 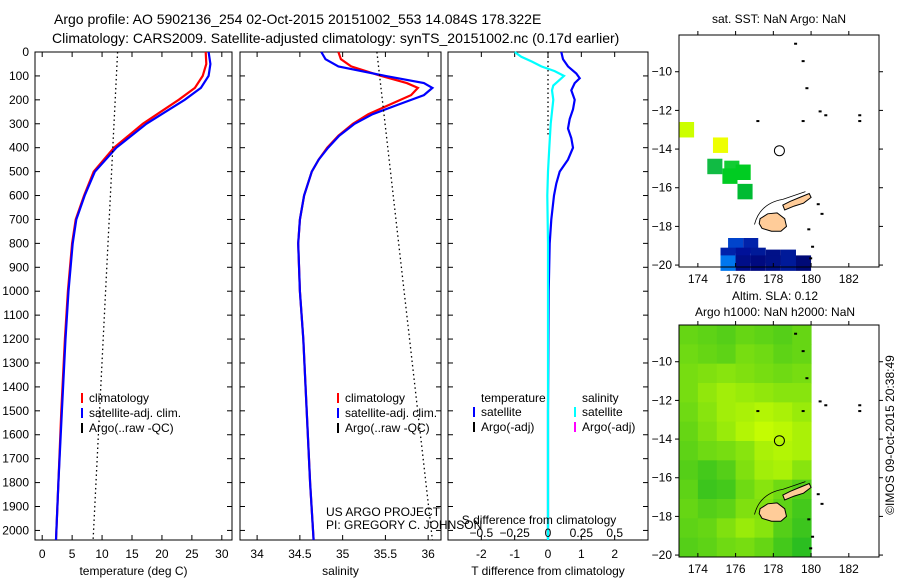 I want to click on x-tick-label: 36, so click(x=428, y=554).